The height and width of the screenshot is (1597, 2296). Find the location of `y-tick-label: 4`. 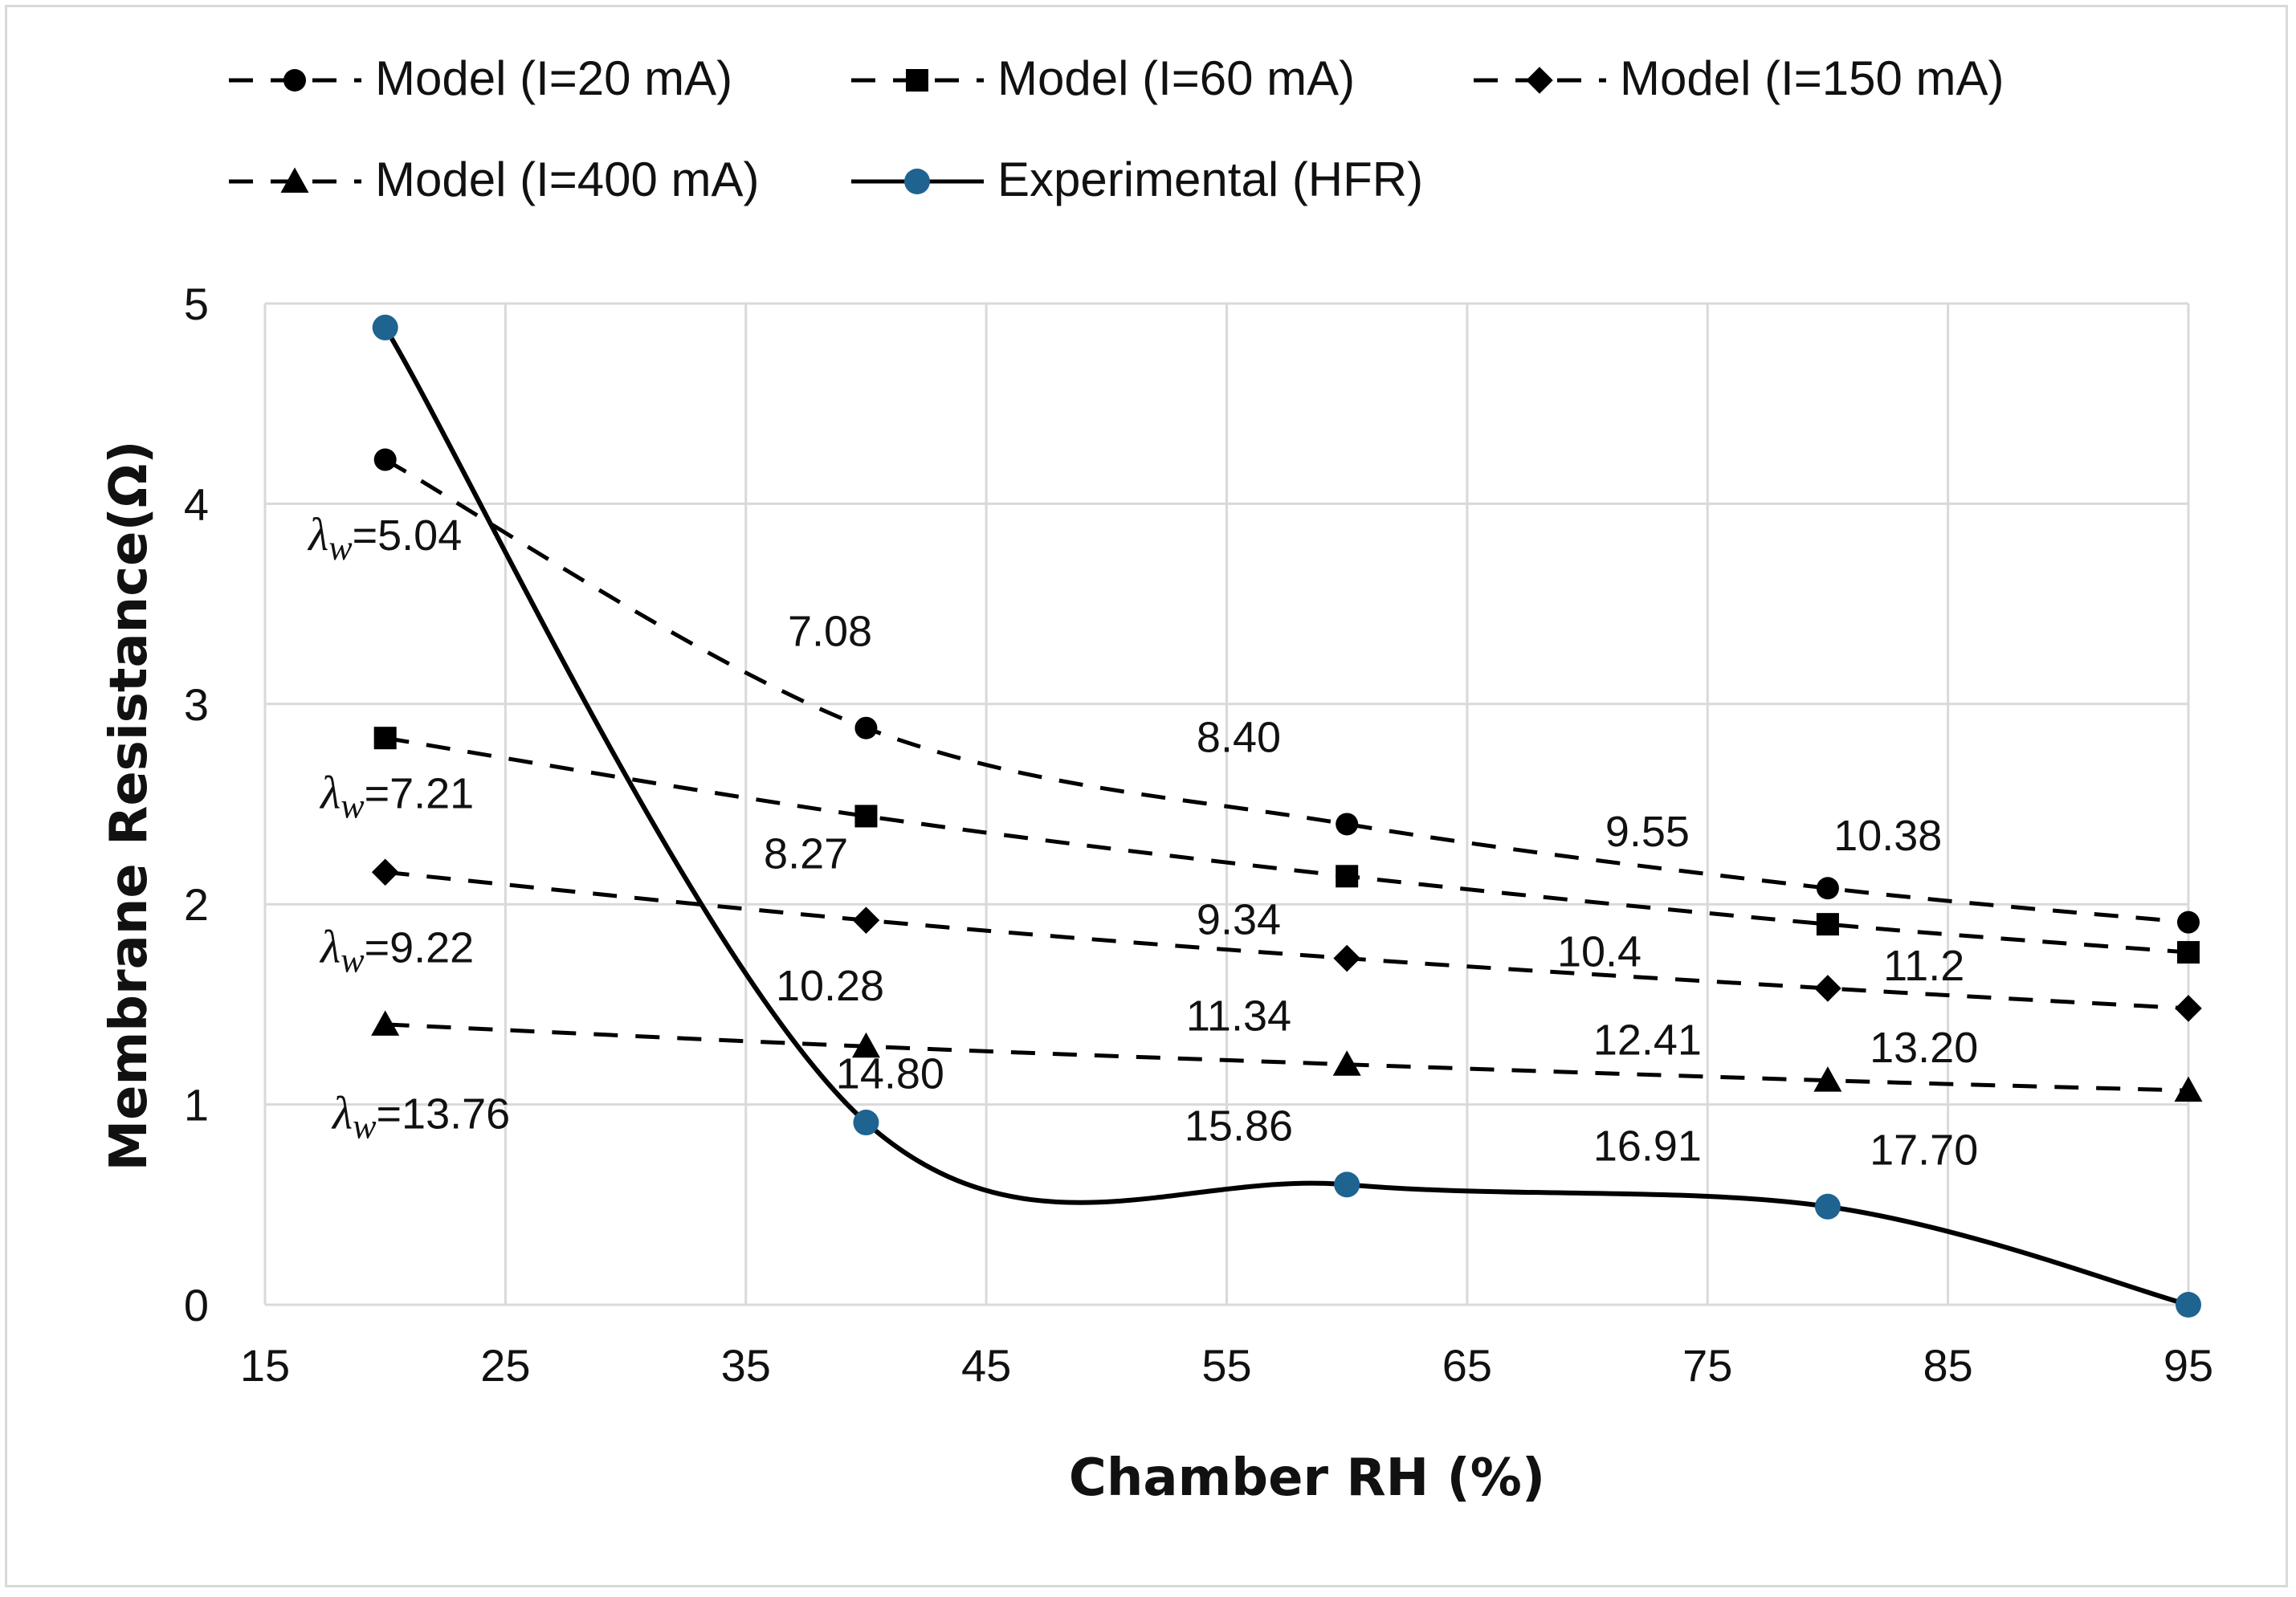

y-tick-label: 4 is located at coordinates (196, 504).